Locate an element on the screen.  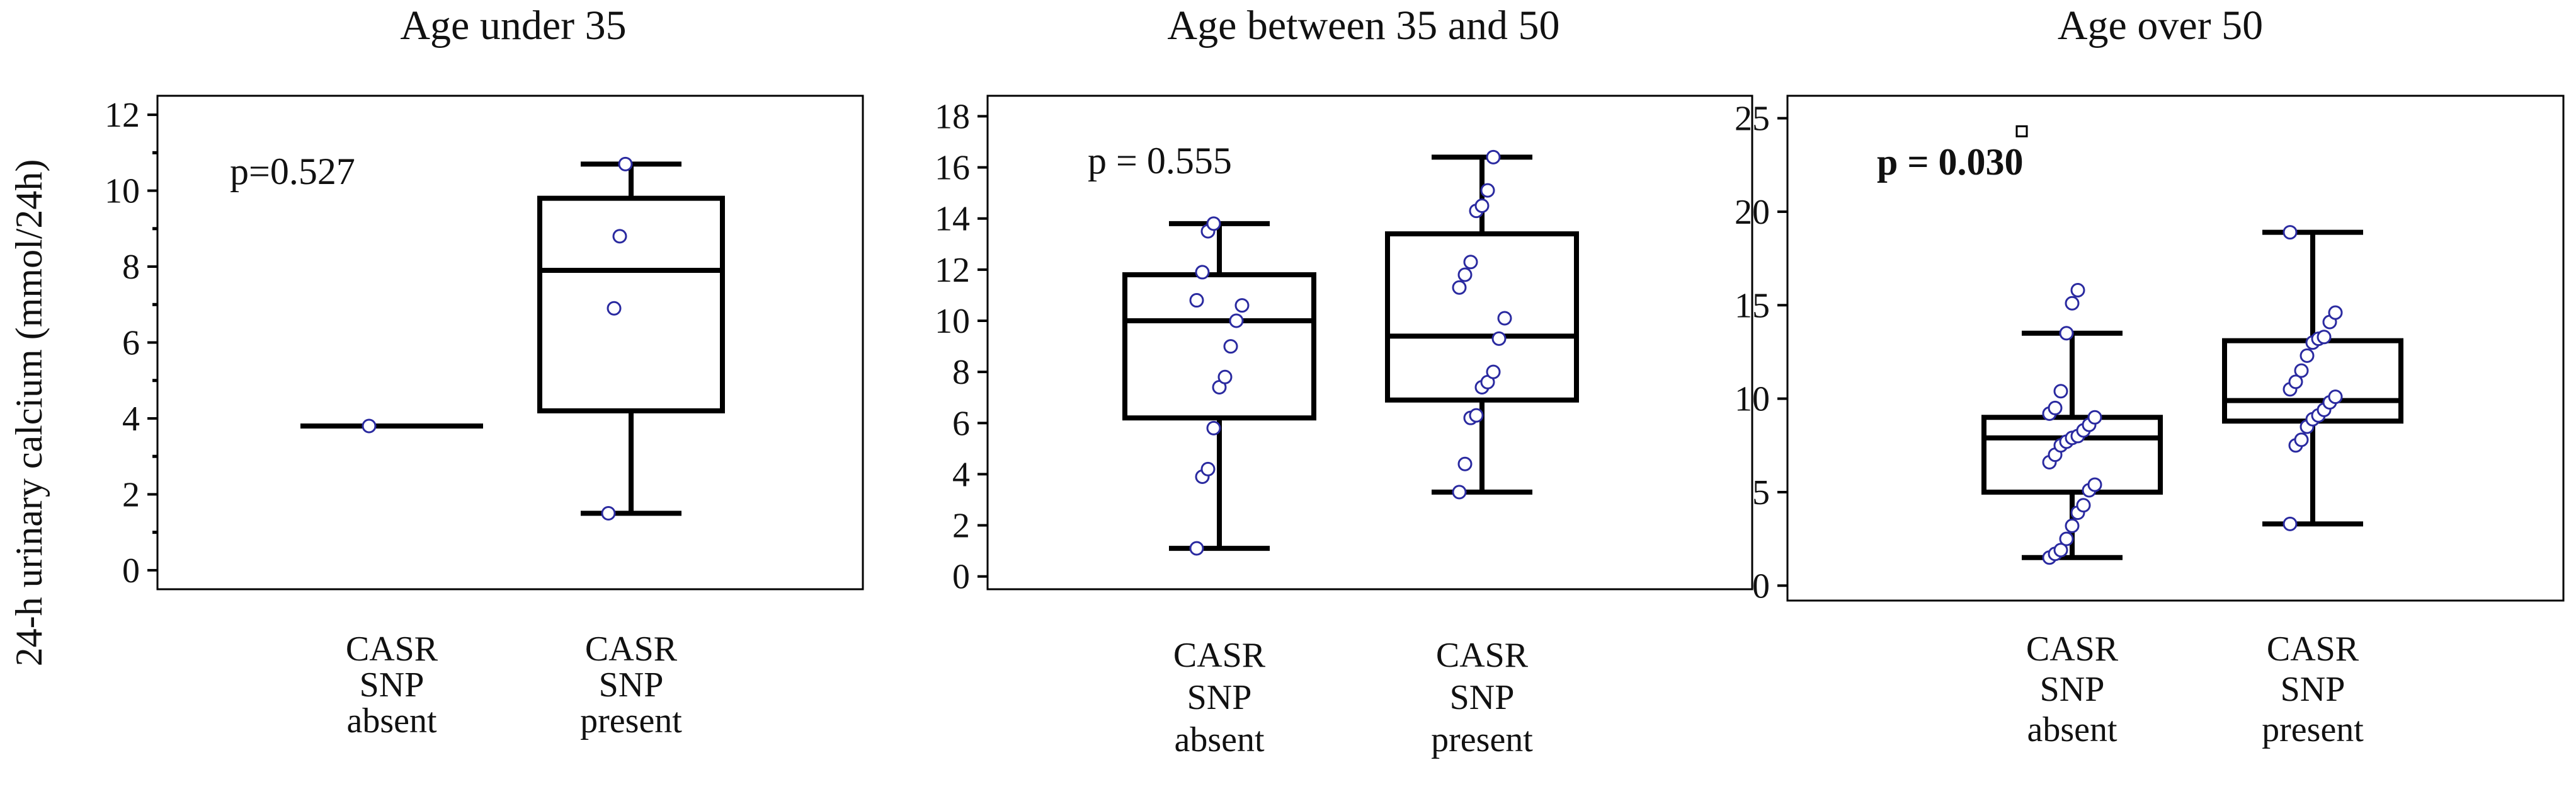
panel-title: Age over 50 is located at coordinates (2160, 26).